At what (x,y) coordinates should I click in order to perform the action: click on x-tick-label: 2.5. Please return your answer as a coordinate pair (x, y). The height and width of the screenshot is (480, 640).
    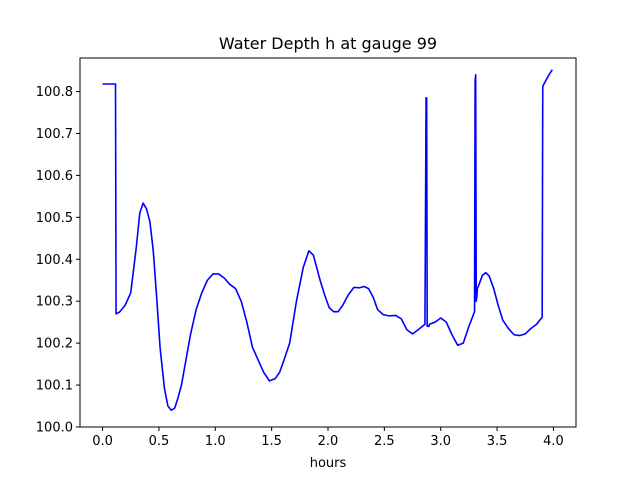
    Looking at the image, I should click on (384, 441).